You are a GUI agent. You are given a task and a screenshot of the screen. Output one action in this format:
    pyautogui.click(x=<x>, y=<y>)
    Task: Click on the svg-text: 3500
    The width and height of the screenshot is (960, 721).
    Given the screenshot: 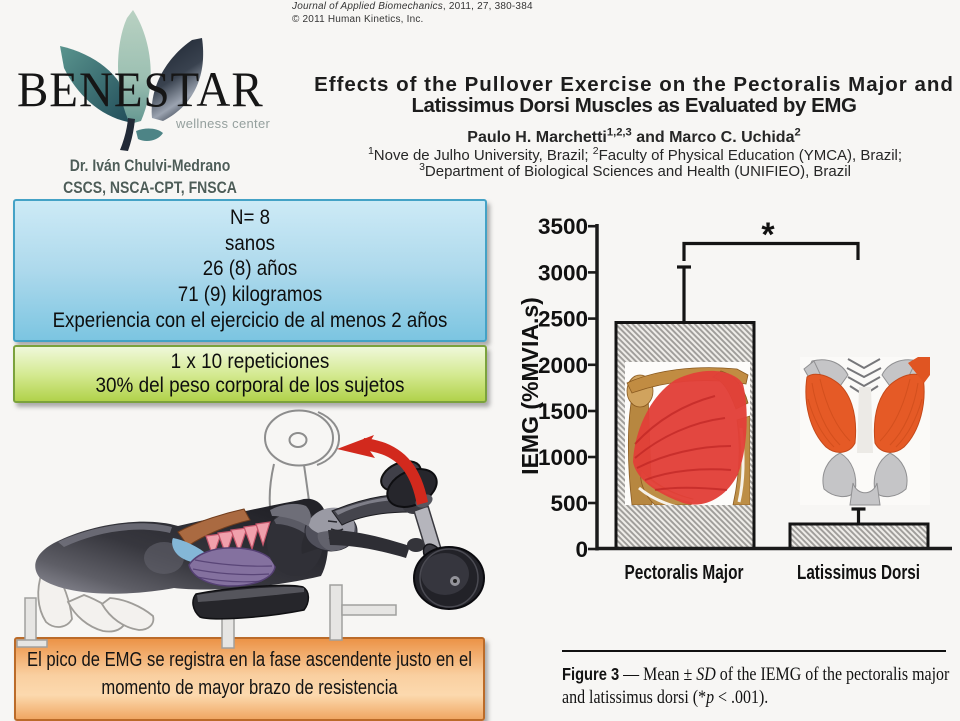 What is the action you would take?
    pyautogui.click(x=563, y=226)
    